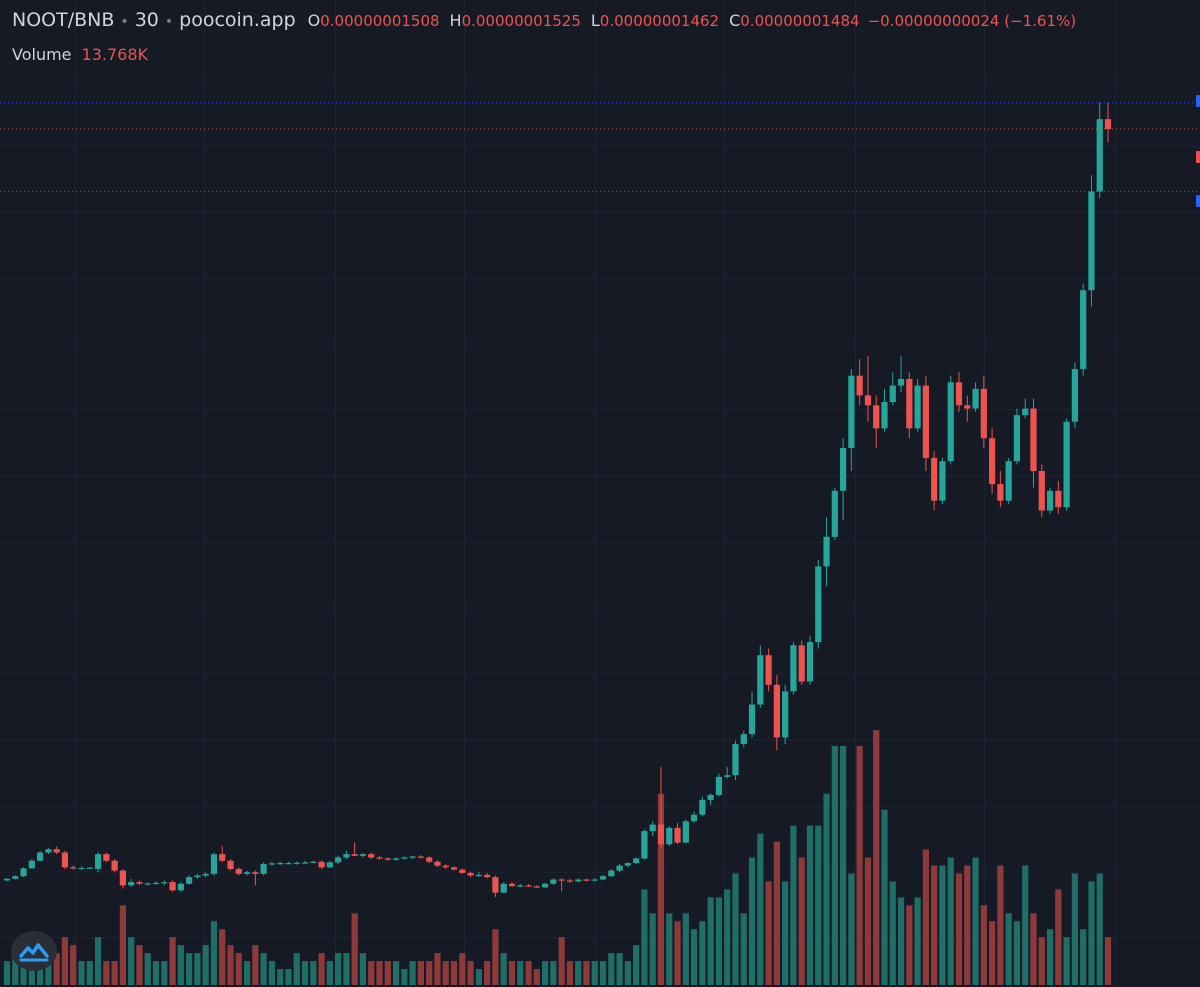 Image resolution: width=1200 pixels, height=987 pixels. What do you see at coordinates (146, 20) in the screenshot?
I see `interval-label: 30` at bounding box center [146, 20].